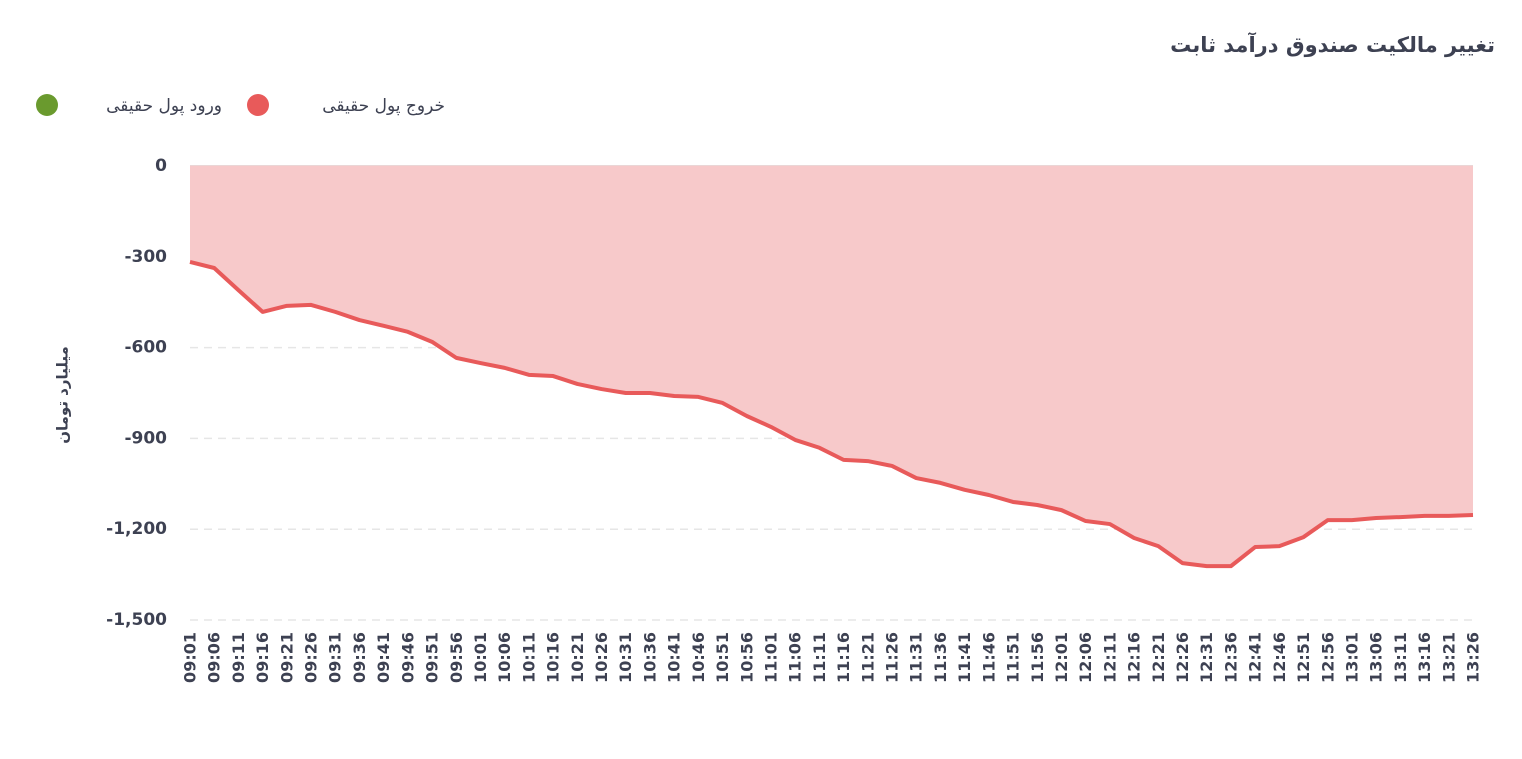  I want to click on x-tick-label: 10:26, so click(601, 657).